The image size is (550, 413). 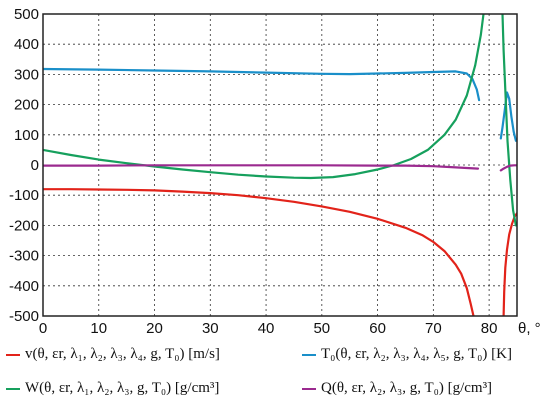 I want to click on legend-item-q: Q(θ, εr, λ₂, λ₃, g, T₀) [g/cm³], so click(x=397, y=388).